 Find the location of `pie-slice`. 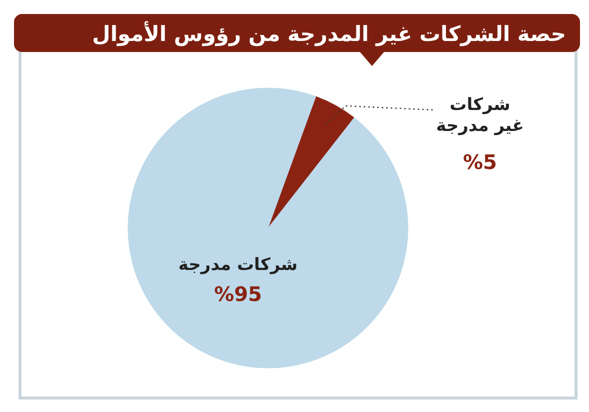

pie-slice is located at coordinates (311, 162).